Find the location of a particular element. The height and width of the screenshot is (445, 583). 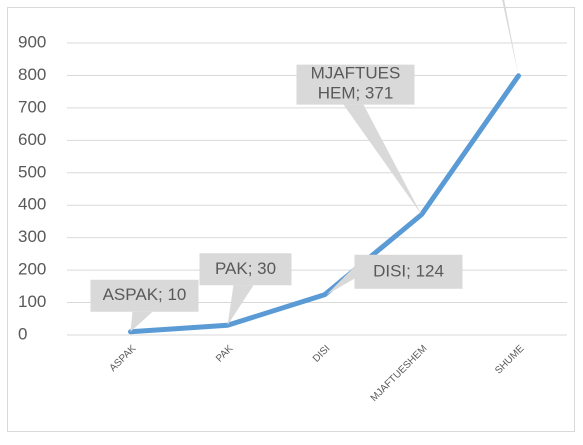

data-label: PAK; 30 is located at coordinates (245, 268).